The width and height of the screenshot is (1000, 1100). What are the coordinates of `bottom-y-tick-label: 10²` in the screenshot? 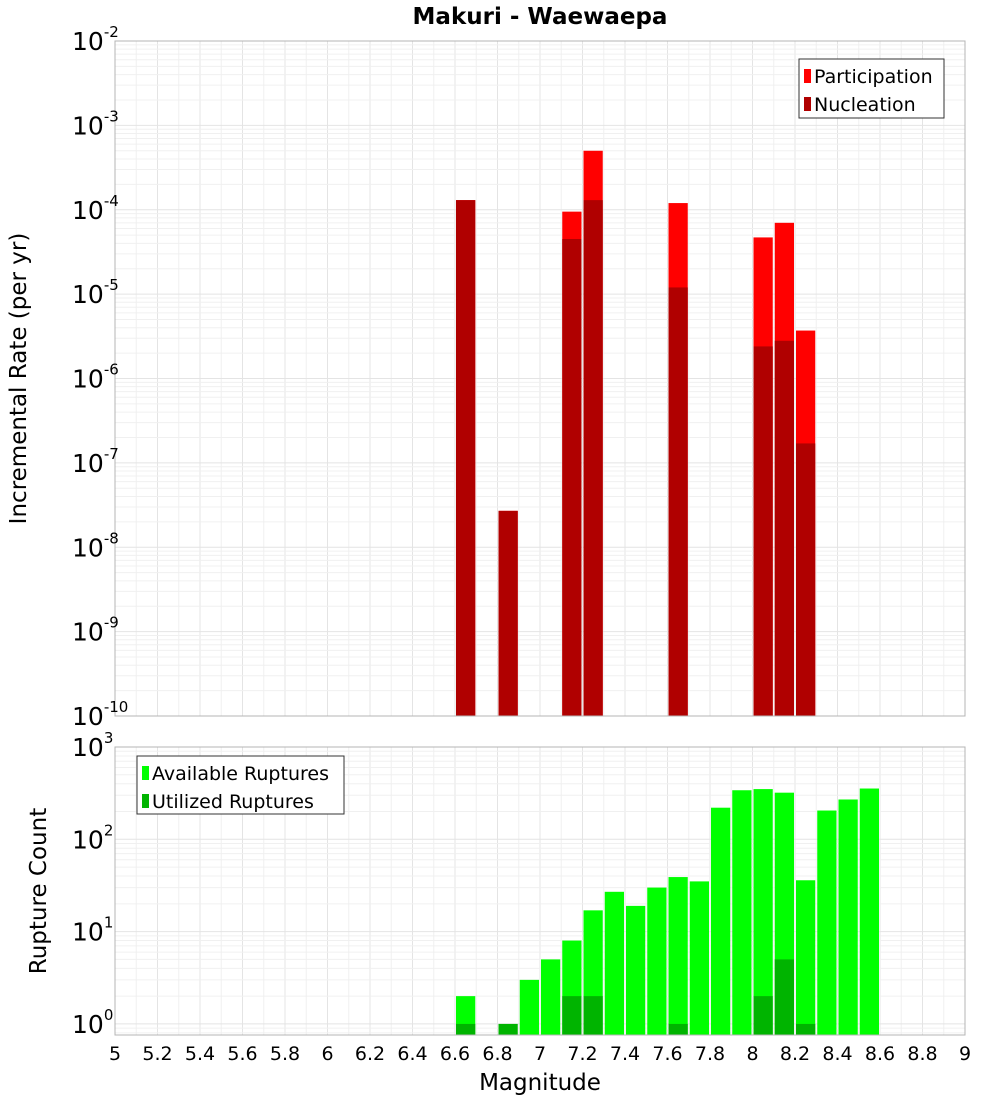 It's located at (92, 837).